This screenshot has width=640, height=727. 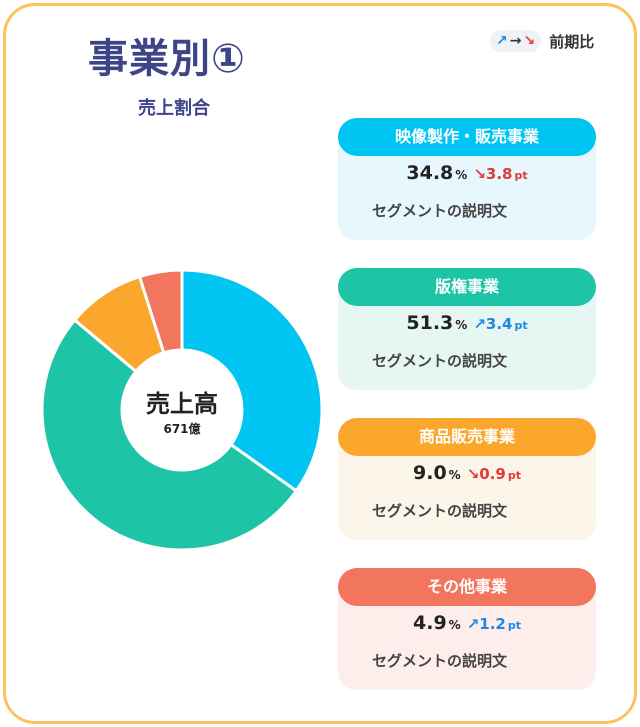 I want to click on segment-name: その他事業, so click(x=467, y=587).